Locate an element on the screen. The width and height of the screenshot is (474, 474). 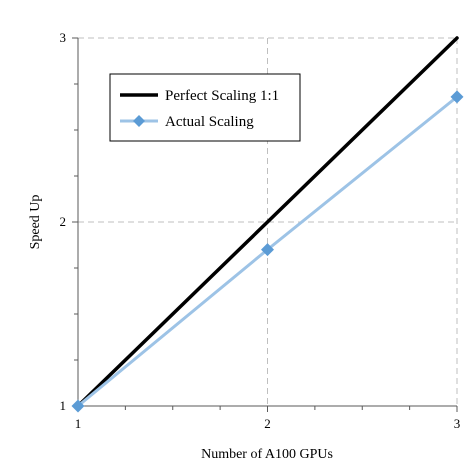
y-axis-title: Speed Up is located at coordinates (35, 222).